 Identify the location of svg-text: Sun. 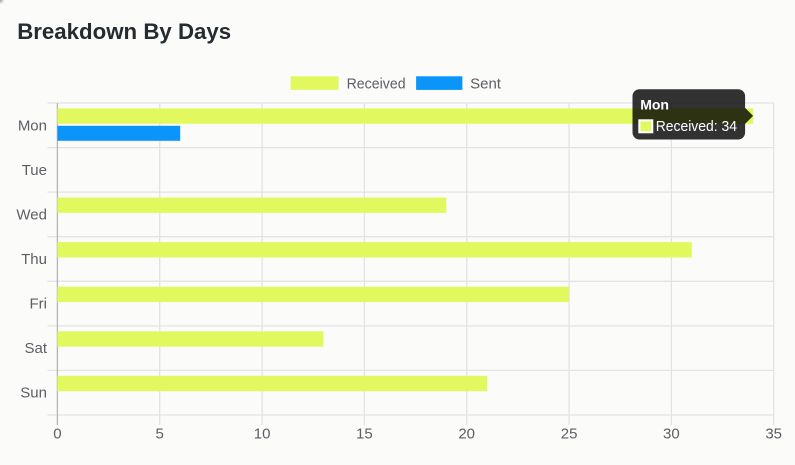
(33, 393).